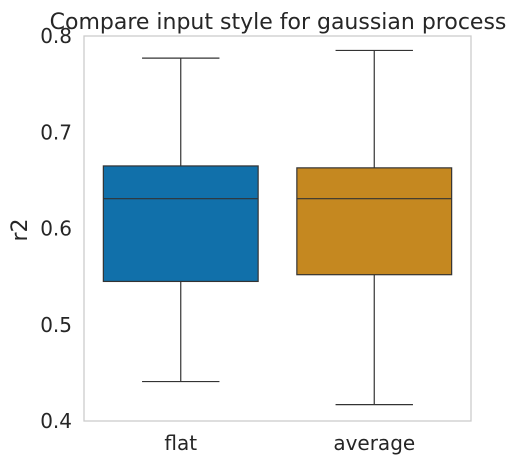 Image resolution: width=517 pixels, height=464 pixels. I want to click on x-axis-ticks: flat average, so click(289, 443).